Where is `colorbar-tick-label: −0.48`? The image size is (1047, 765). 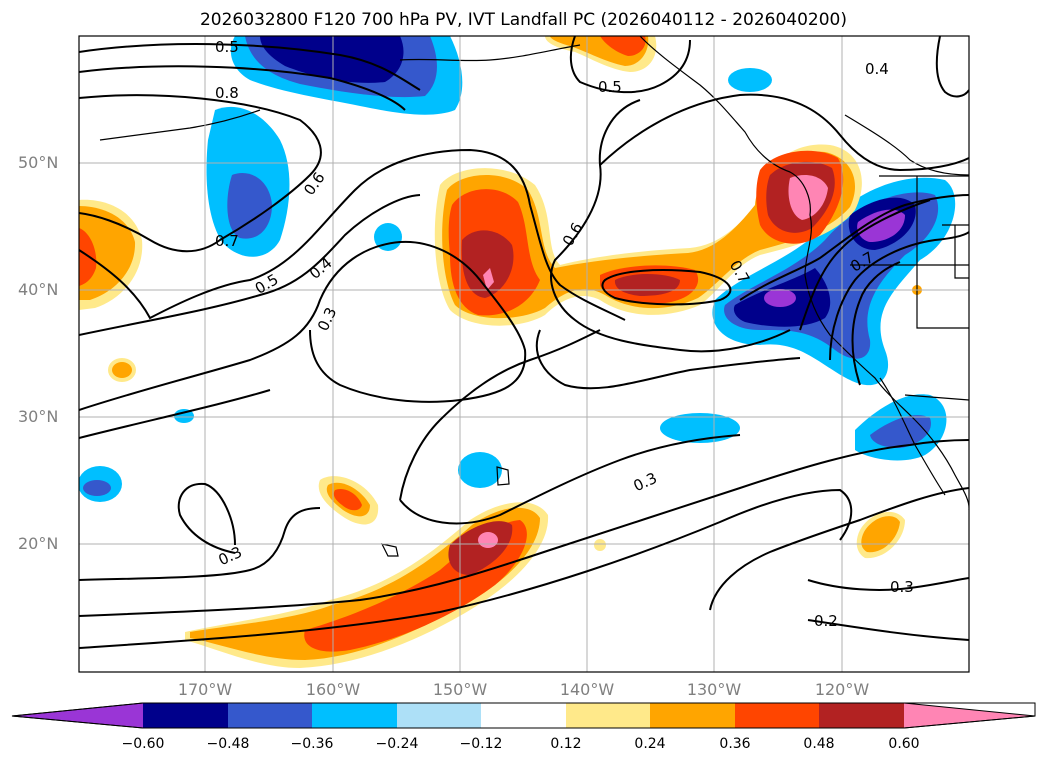
colorbar-tick-label: −0.48 is located at coordinates (228, 744).